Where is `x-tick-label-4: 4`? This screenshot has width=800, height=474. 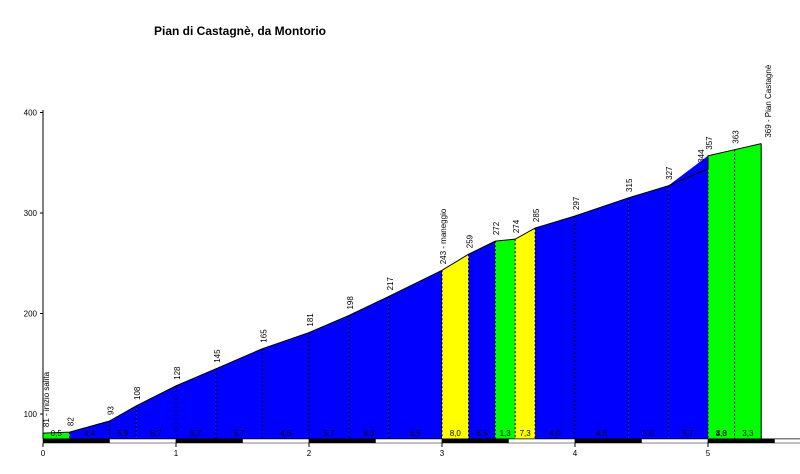
x-tick-label-4: 4 is located at coordinates (575, 453).